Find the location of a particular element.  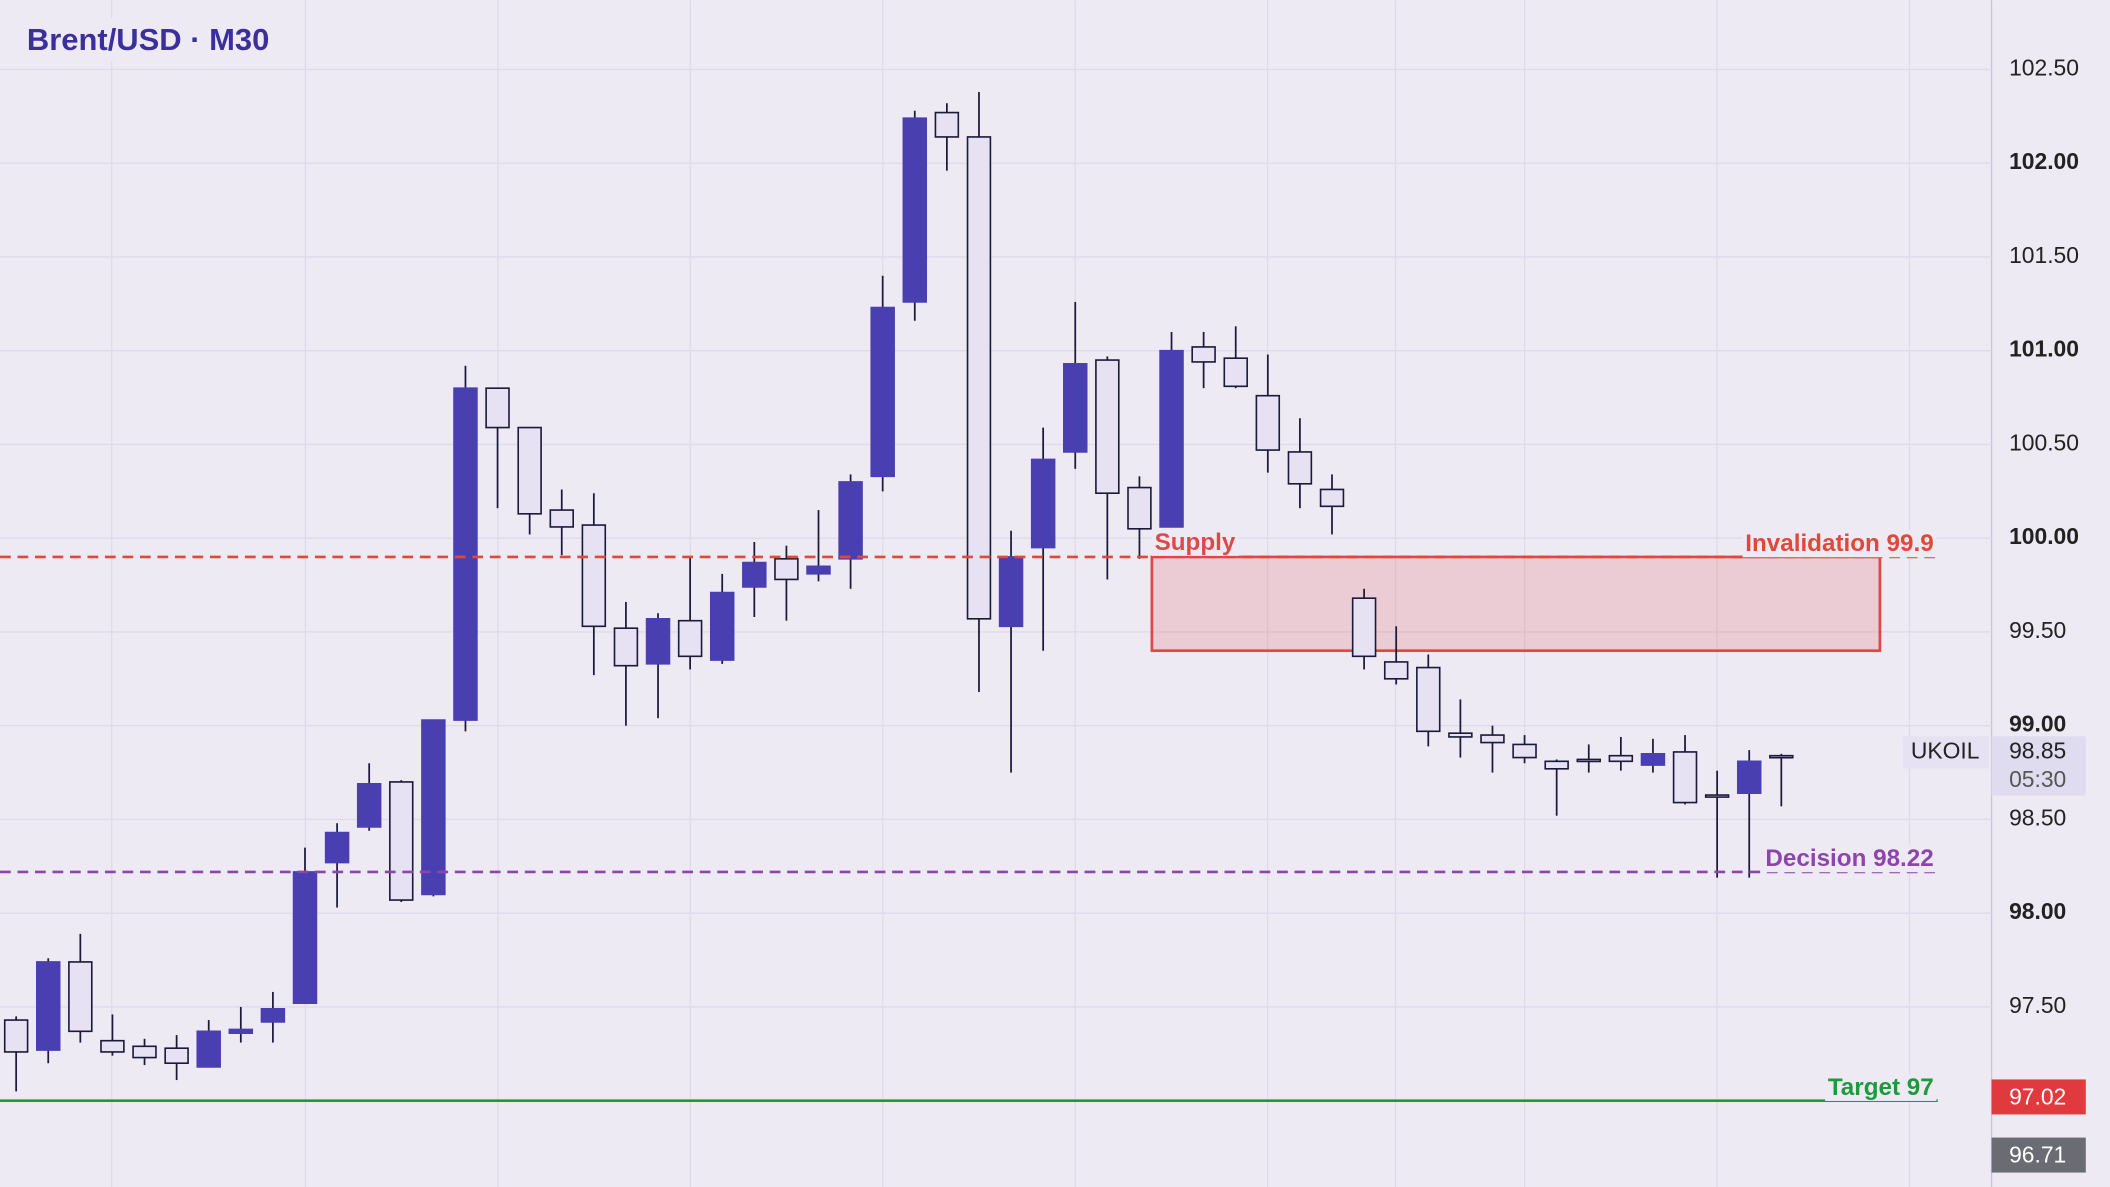

price-tag-label: 97.02 is located at coordinates (2037, 1096).